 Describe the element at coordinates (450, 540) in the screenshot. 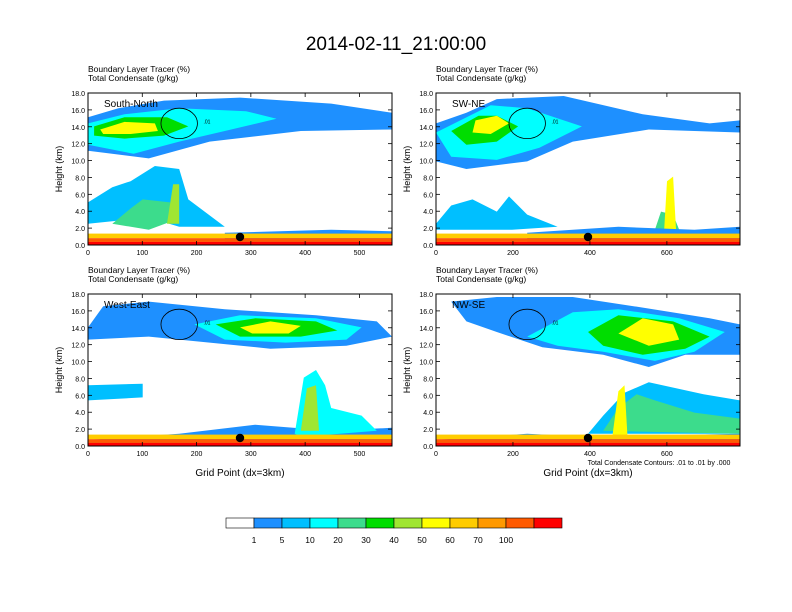

I see `colorbar-label: 60` at that location.